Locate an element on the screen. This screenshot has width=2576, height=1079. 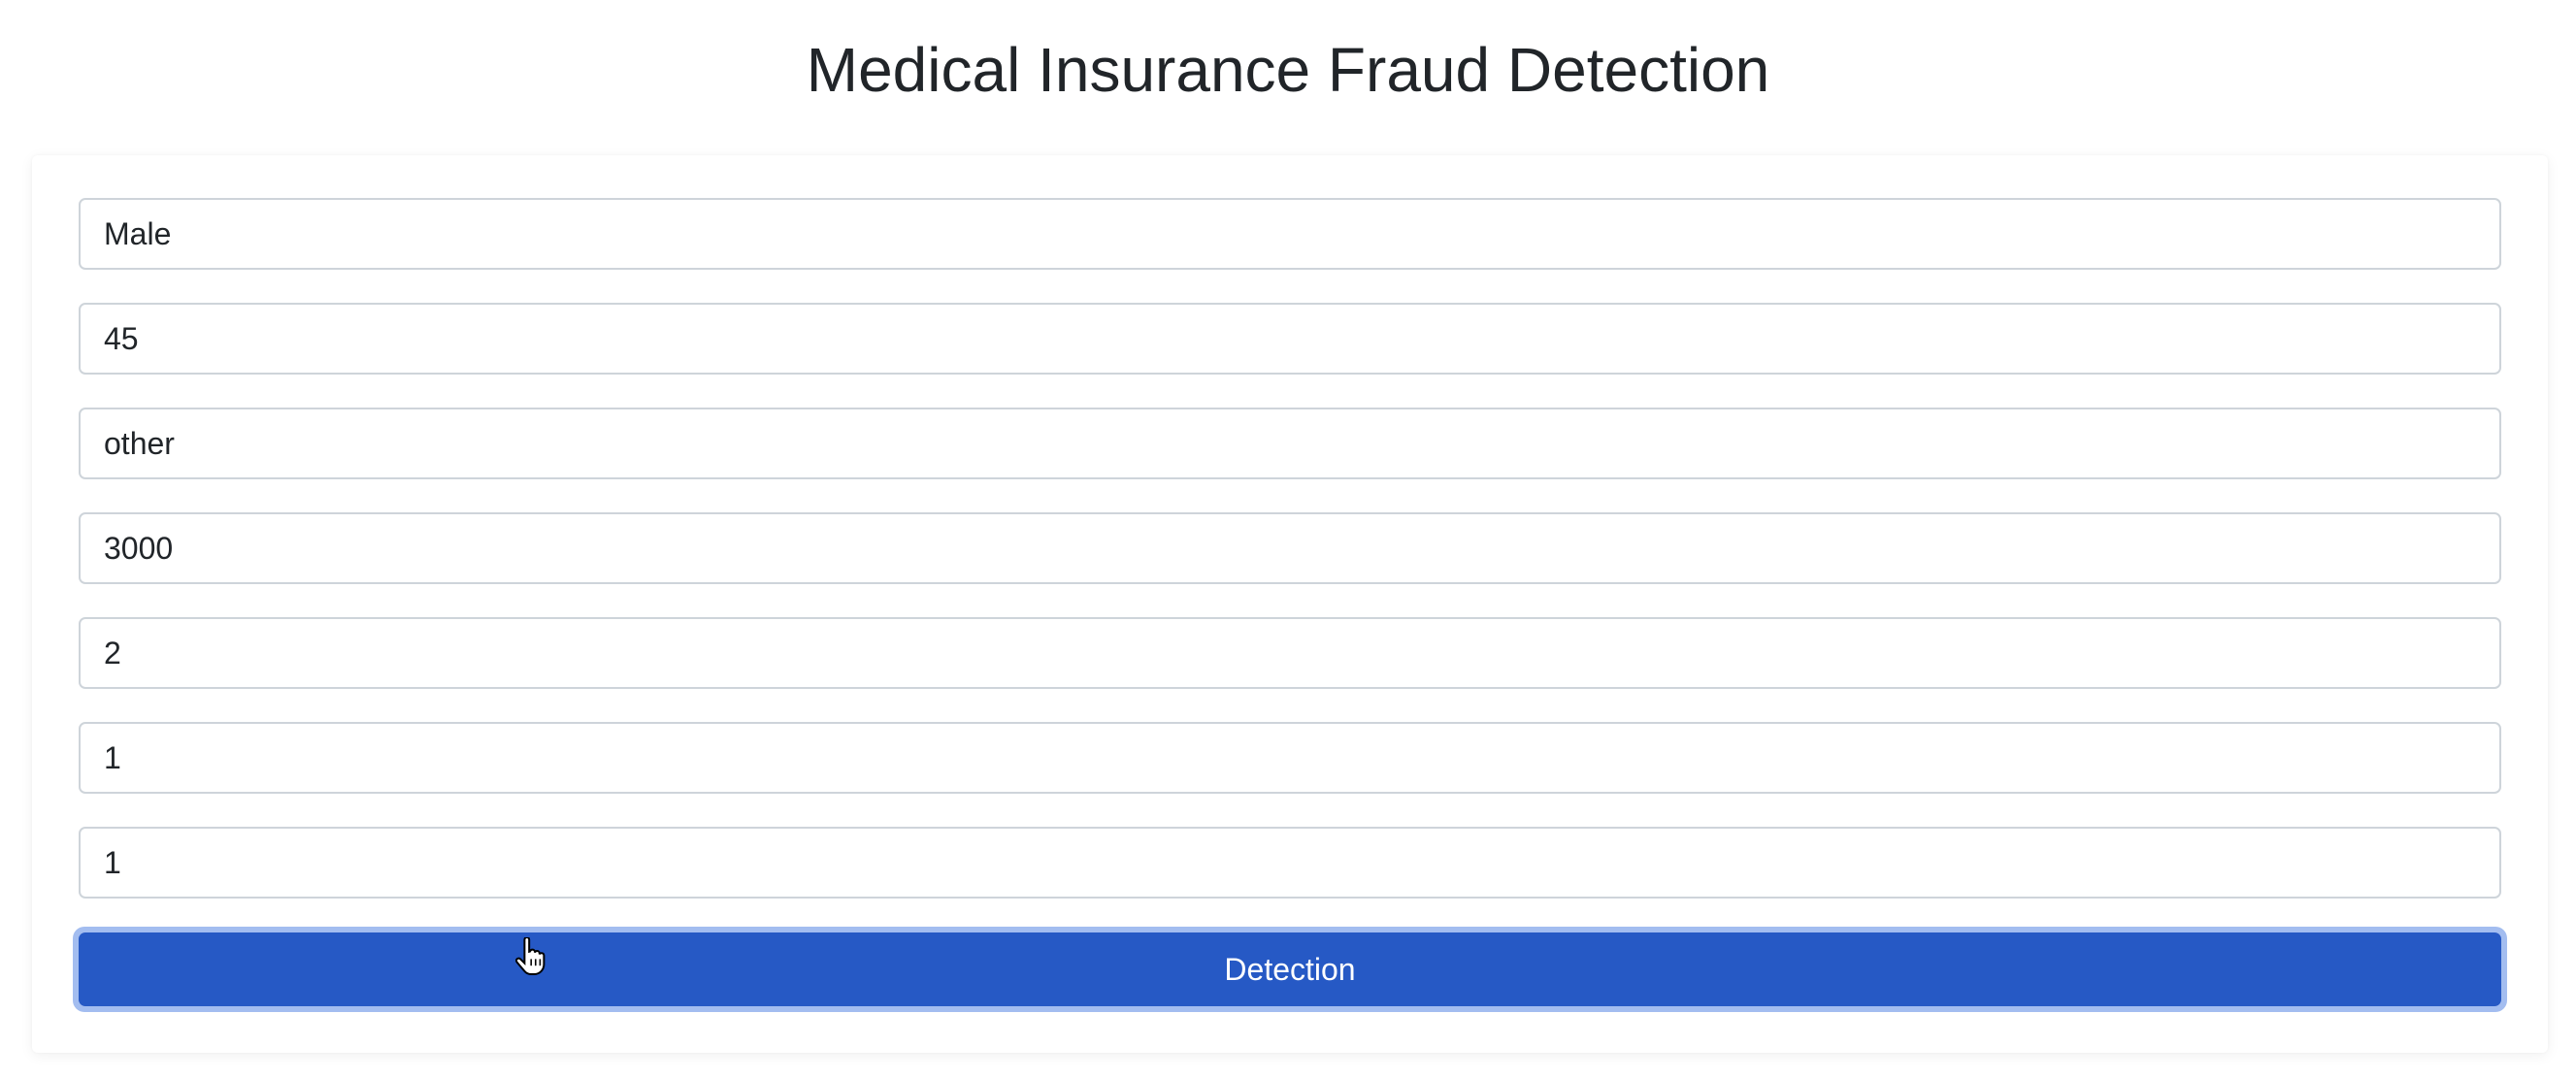
page-title: Medical Insurance Fraud Detection is located at coordinates (1288, 70).